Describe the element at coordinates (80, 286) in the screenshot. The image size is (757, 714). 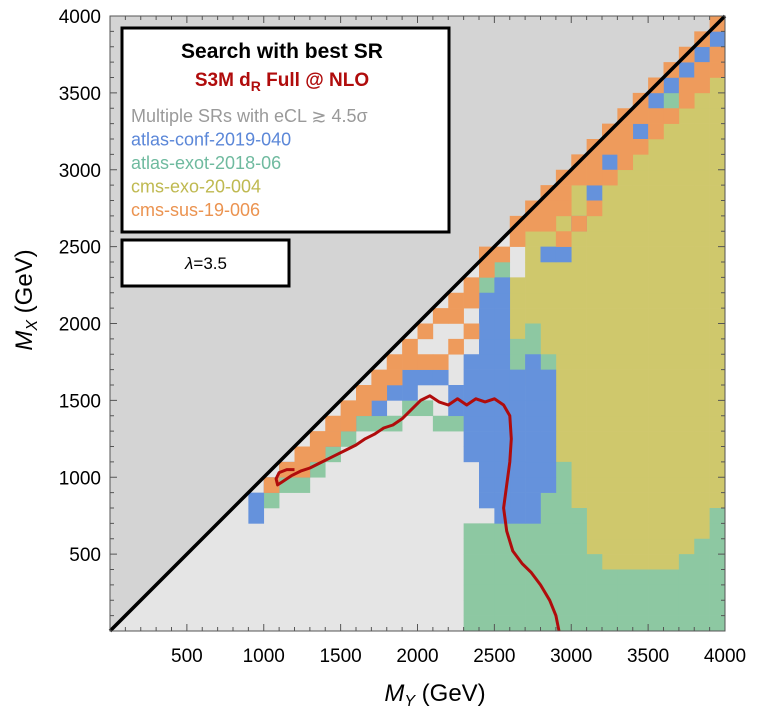
I see `y-tick-labels: 500 1000 1500 2000 2500 3000 3500 4000` at that location.